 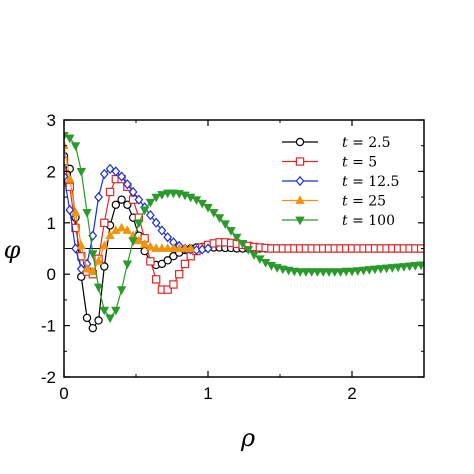 I want to click on legend-entry: t = 2.5, so click(x=336, y=143).